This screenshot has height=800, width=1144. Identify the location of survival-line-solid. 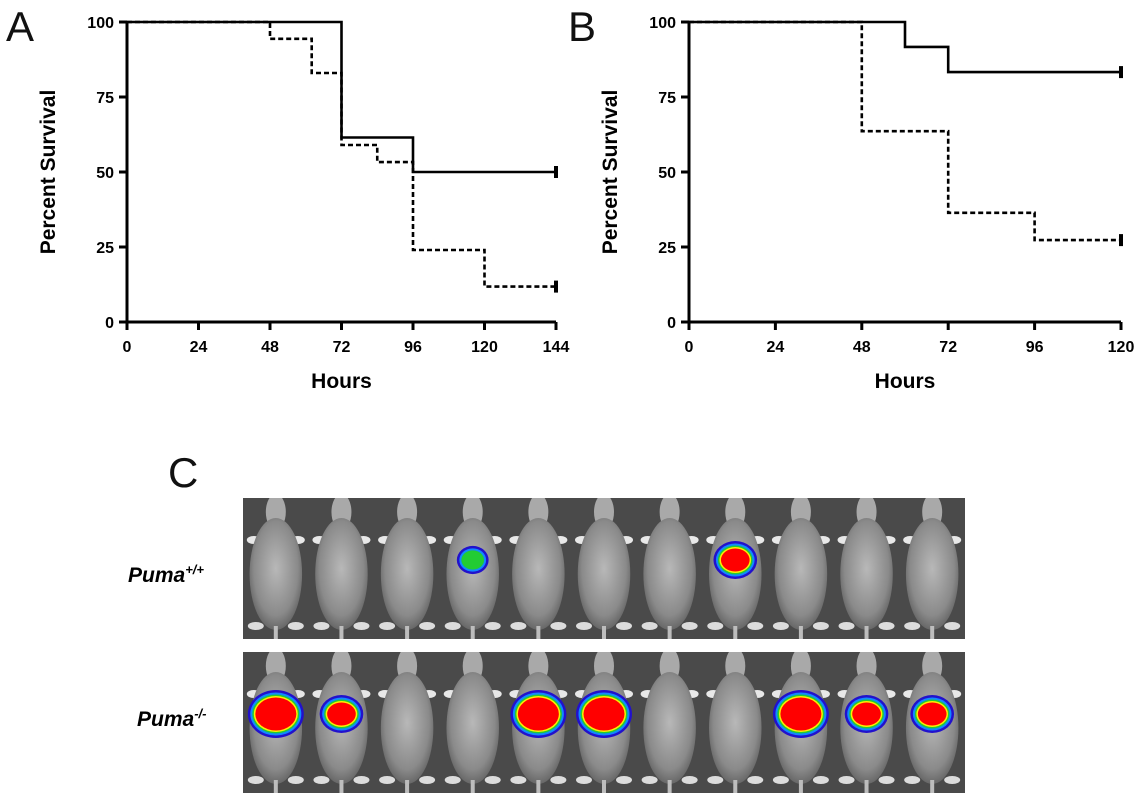
(905, 47).